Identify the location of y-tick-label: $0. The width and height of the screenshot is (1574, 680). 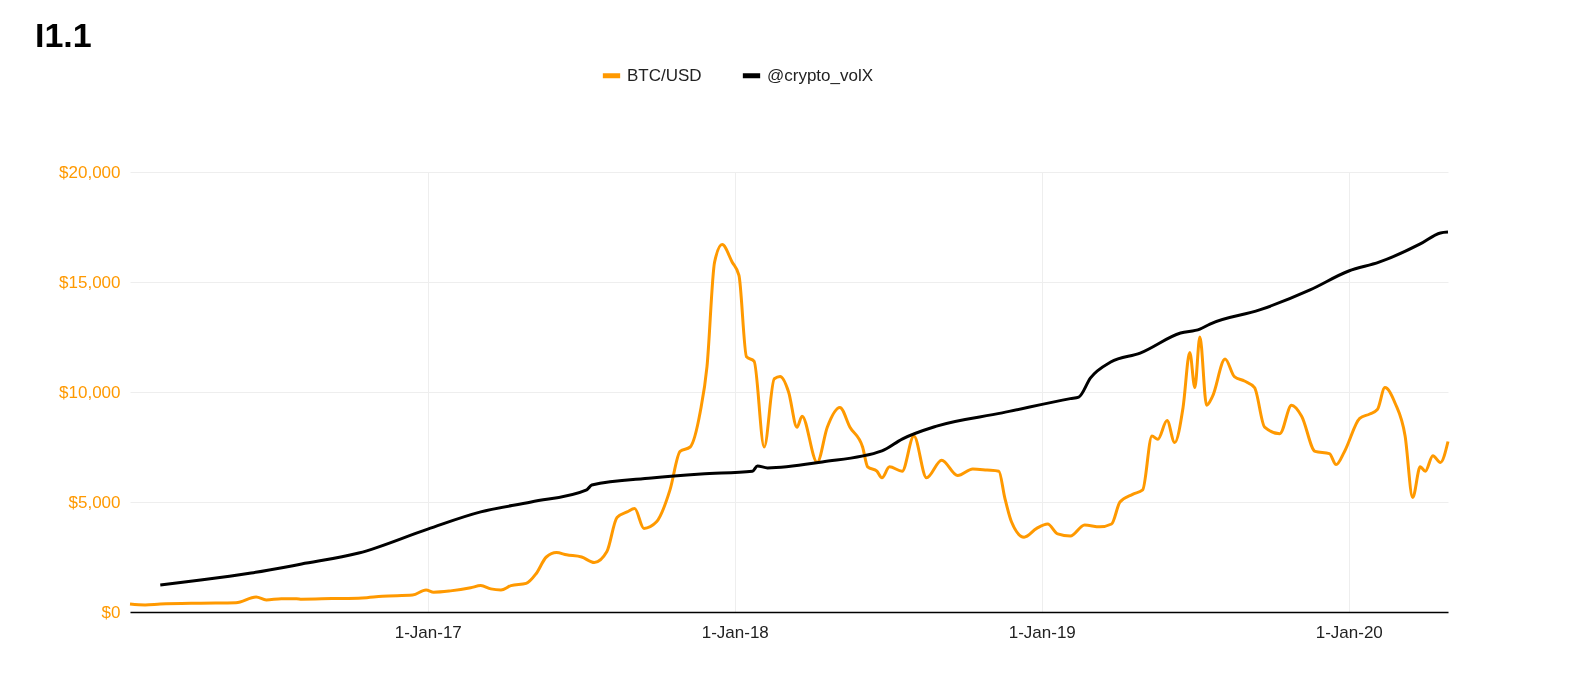
(111, 612).